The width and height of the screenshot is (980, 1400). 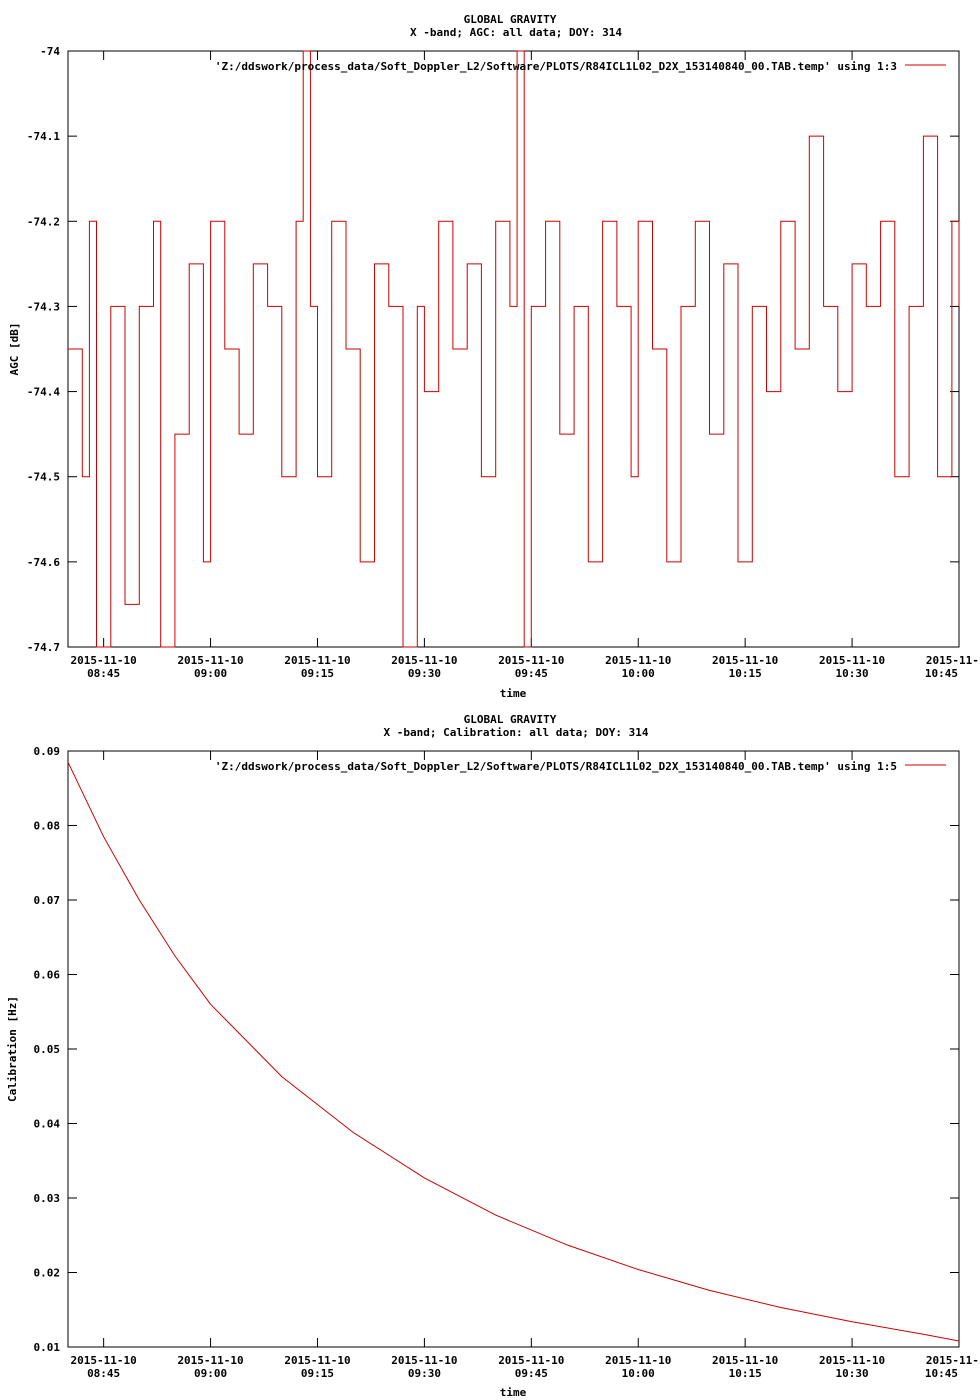 I want to click on calibration-y-tick-label: 0.01, so click(x=47, y=1347).